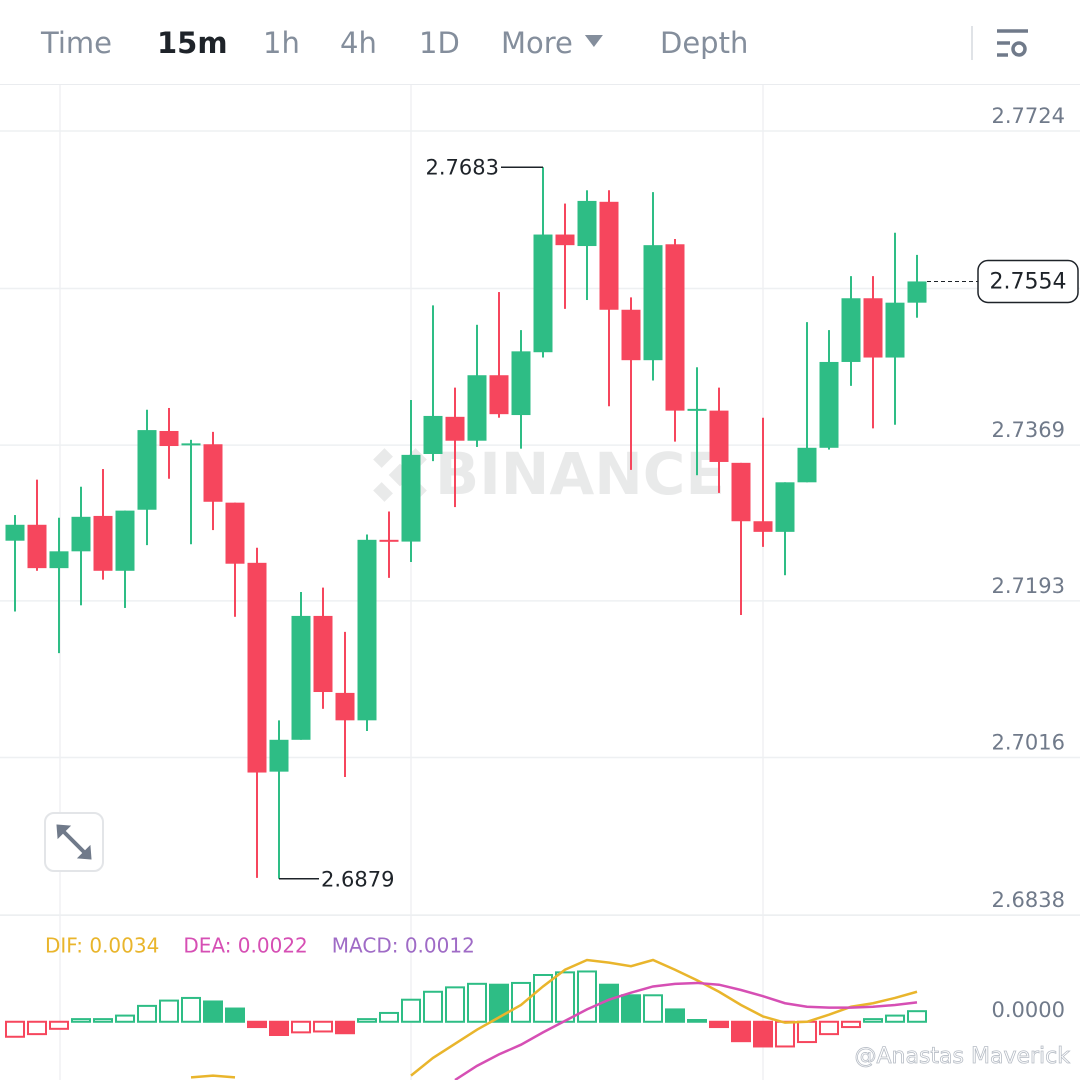 The image size is (1080, 1084). What do you see at coordinates (74, 842) in the screenshot?
I see `expand-button` at bounding box center [74, 842].